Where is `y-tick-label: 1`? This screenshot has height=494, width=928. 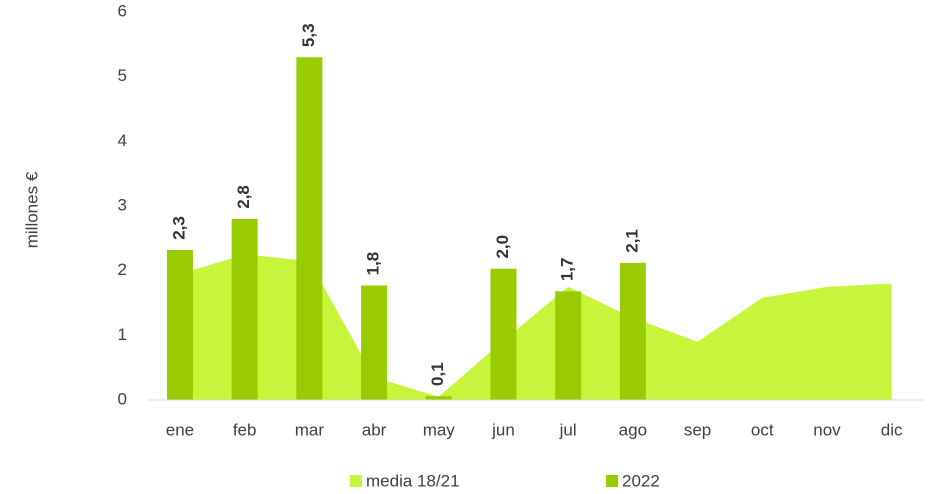 y-tick-label: 1 is located at coordinates (122, 334).